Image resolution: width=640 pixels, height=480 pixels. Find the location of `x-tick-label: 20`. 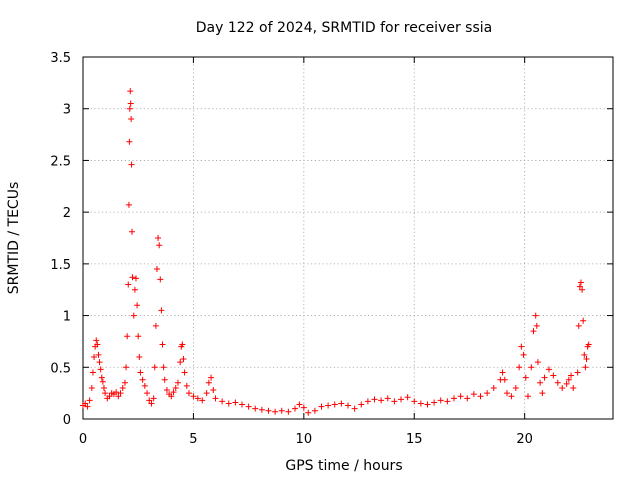

x-tick-label: 20 is located at coordinates (524, 439).